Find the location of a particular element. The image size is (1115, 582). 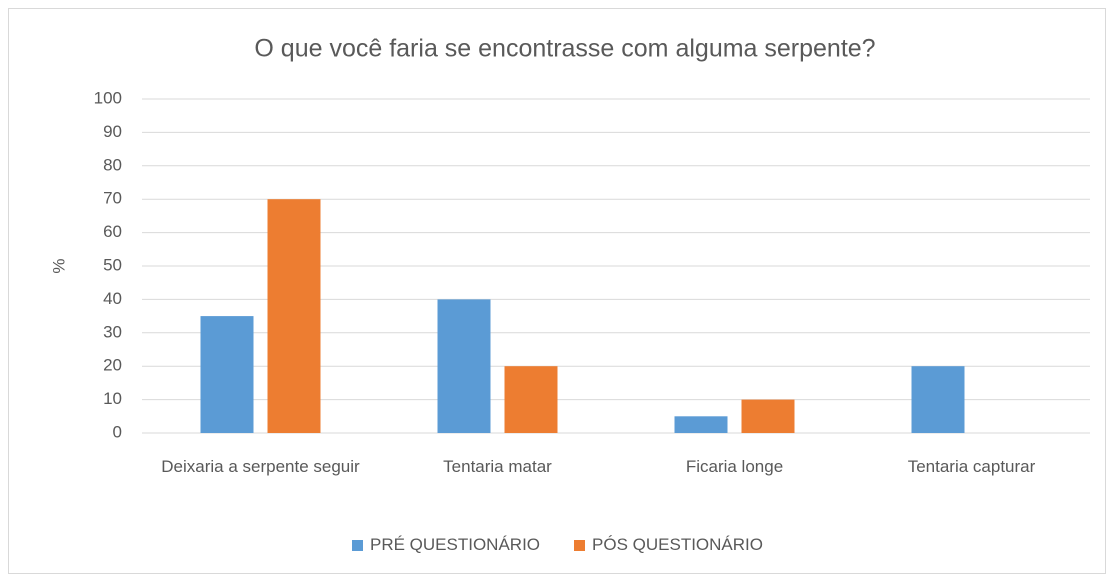

x-tick-label: Tentaria matar is located at coordinates (497, 466).